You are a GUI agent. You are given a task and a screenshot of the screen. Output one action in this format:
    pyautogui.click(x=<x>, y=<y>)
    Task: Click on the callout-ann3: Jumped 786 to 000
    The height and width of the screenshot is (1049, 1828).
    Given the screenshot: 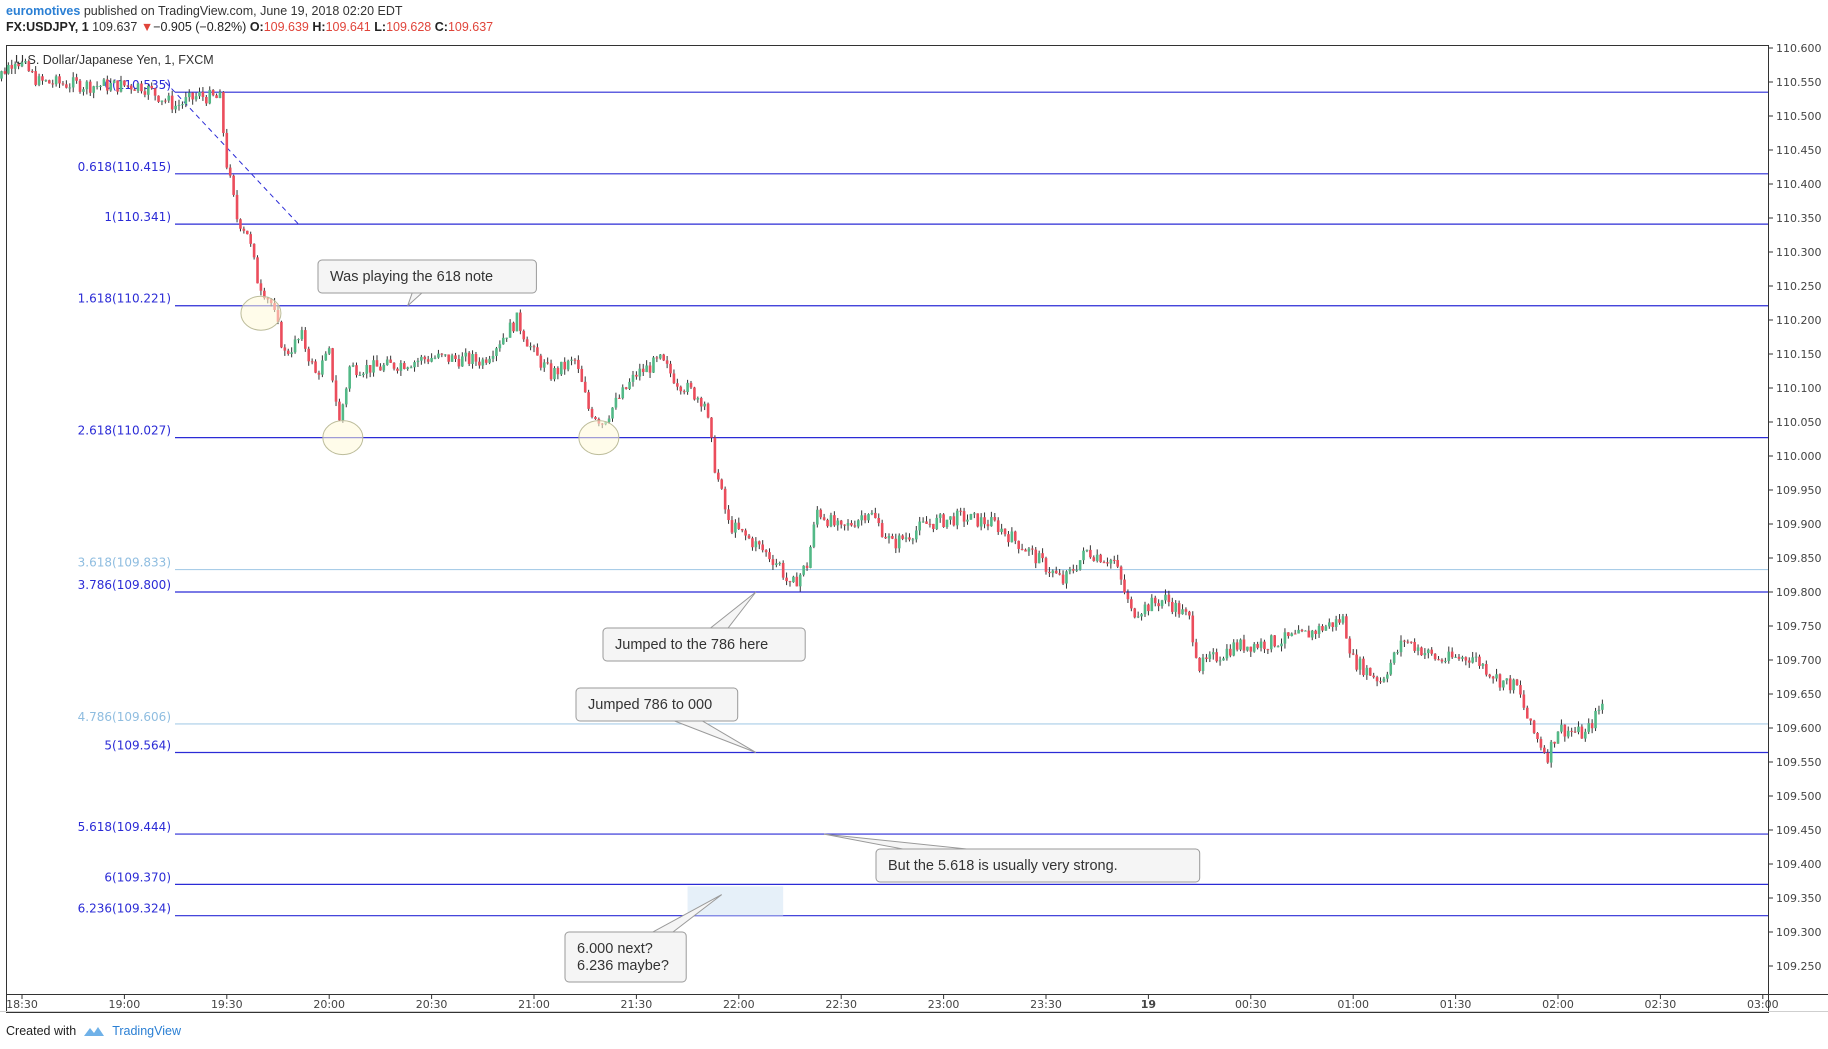 What is the action you would take?
    pyautogui.click(x=666, y=720)
    